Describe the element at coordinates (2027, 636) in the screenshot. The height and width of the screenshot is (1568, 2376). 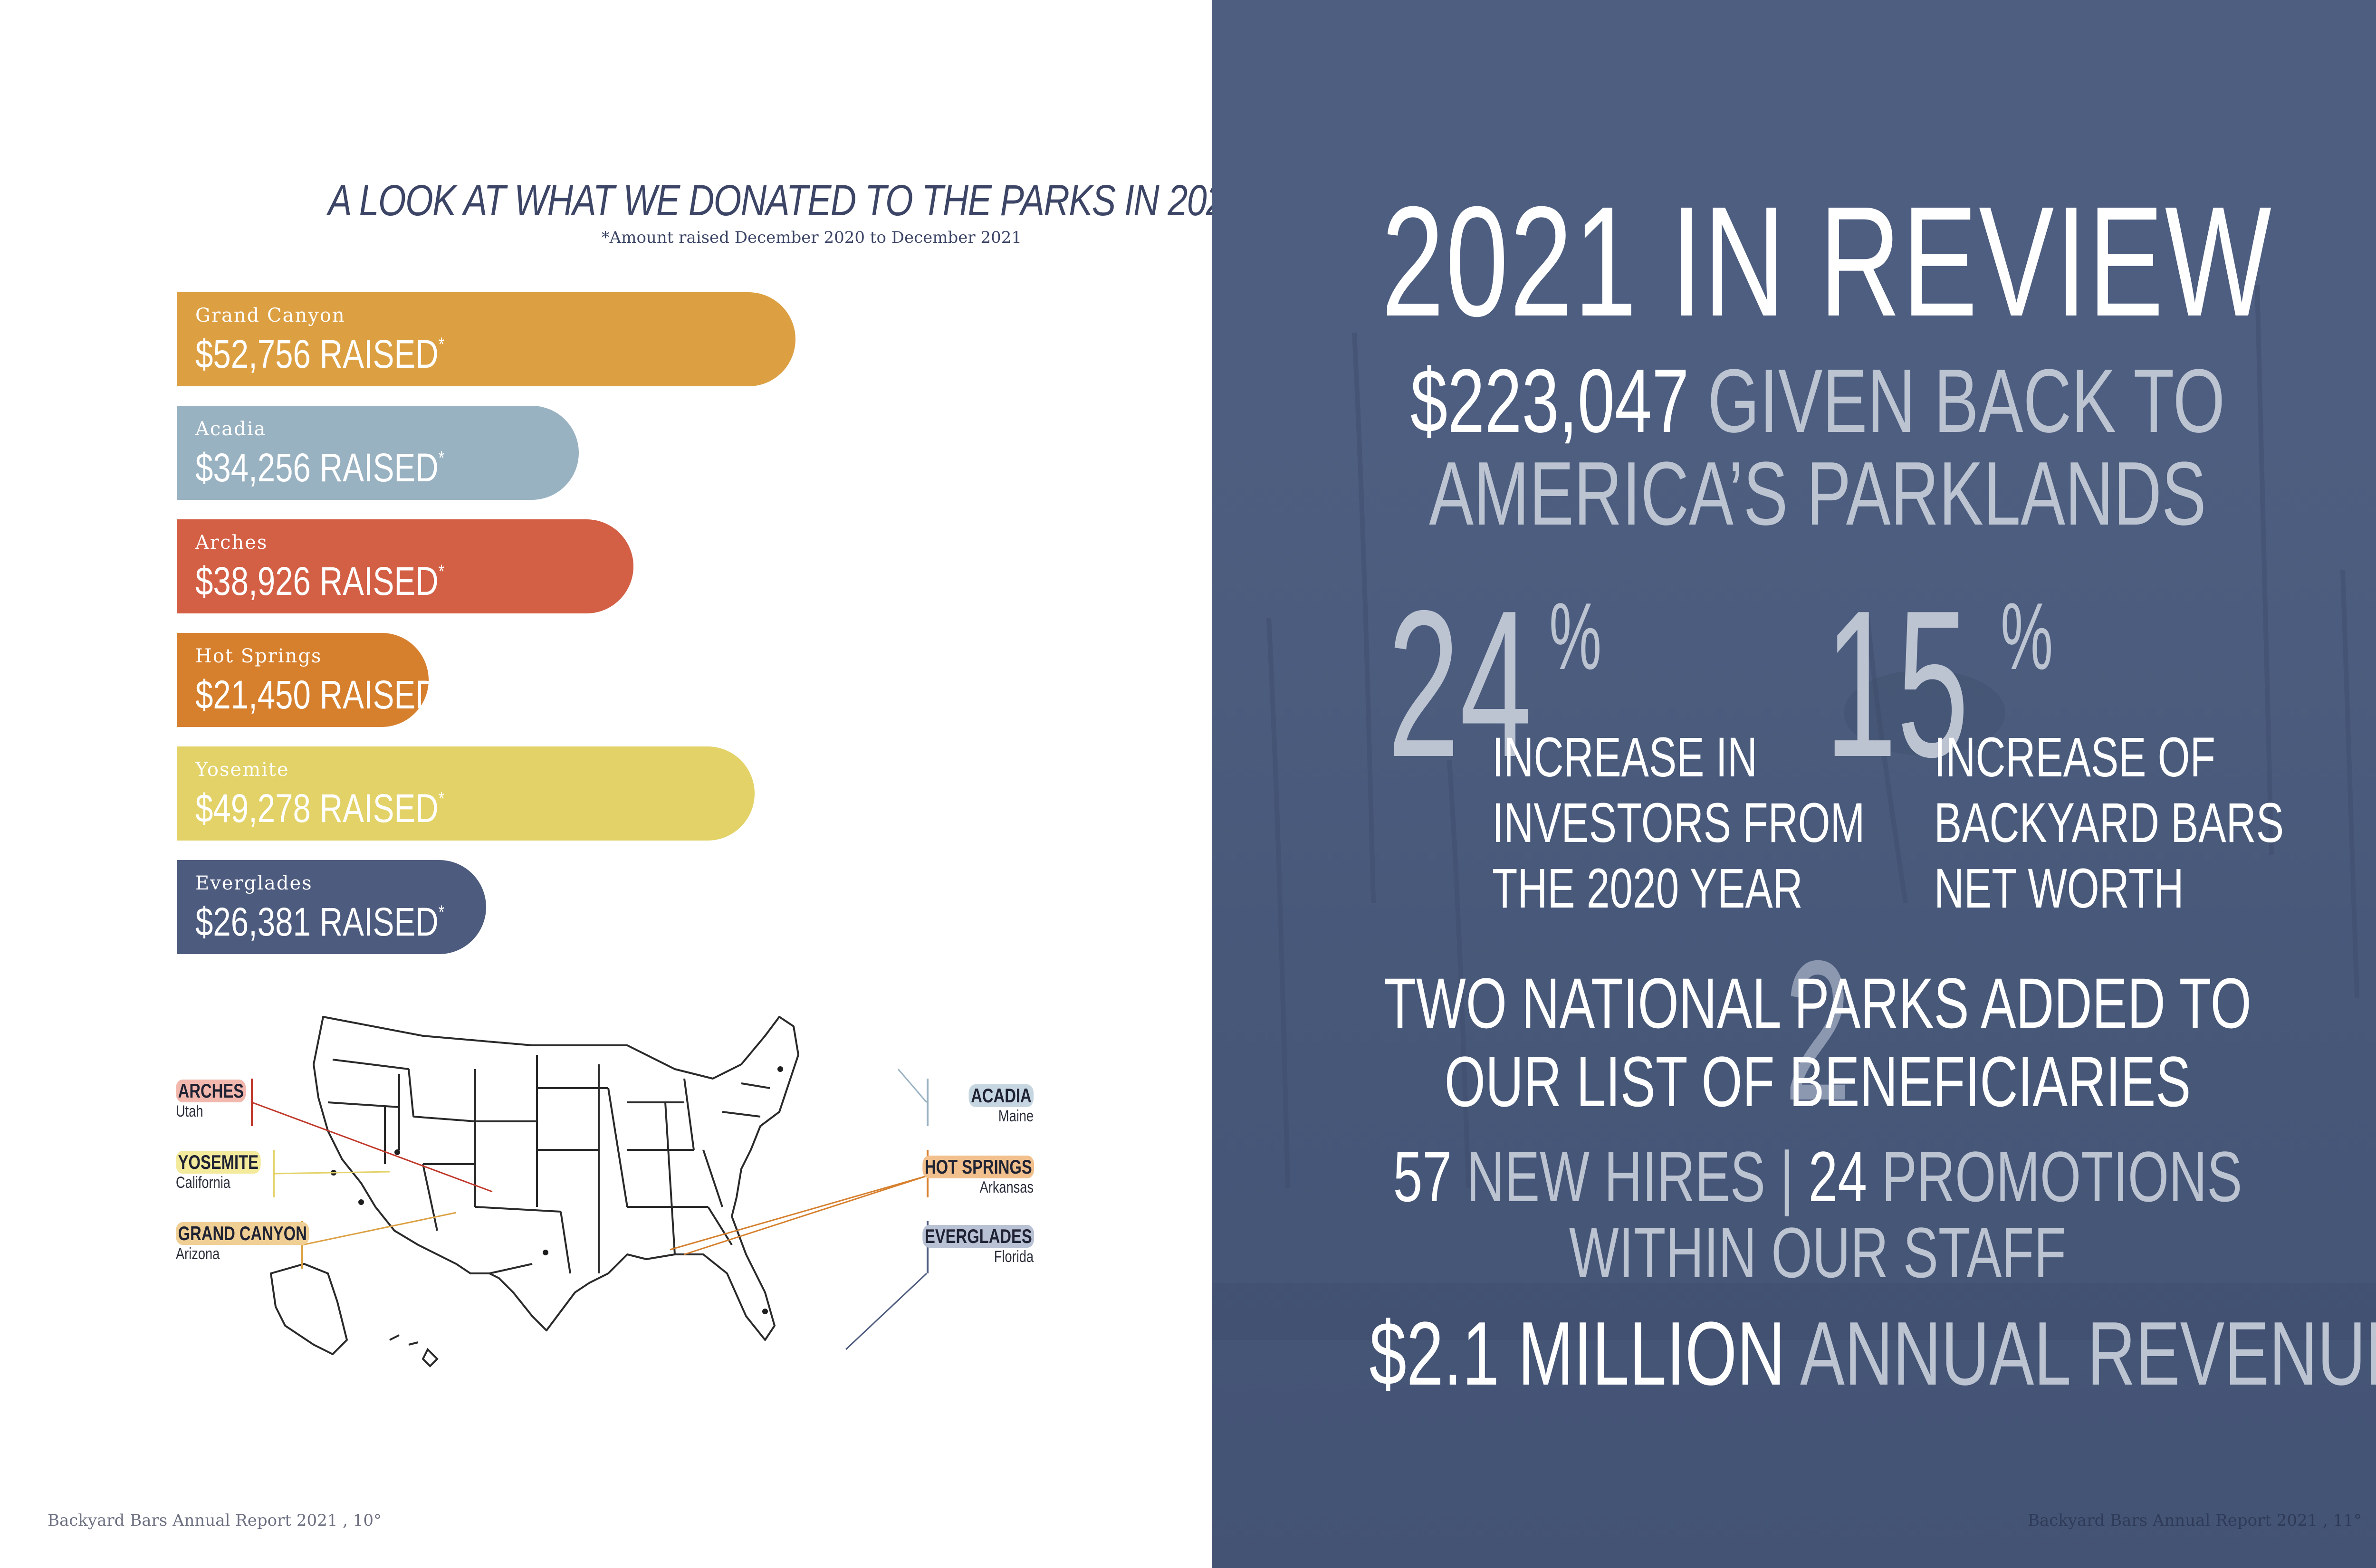
I see `stat-networth-percent: %` at that location.